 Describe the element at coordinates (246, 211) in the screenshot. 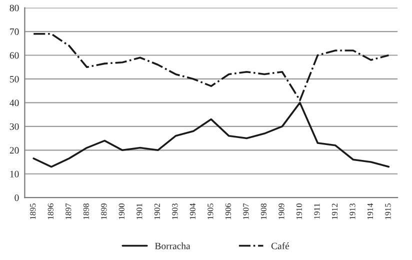

I see `x-tick-label: 1907` at that location.